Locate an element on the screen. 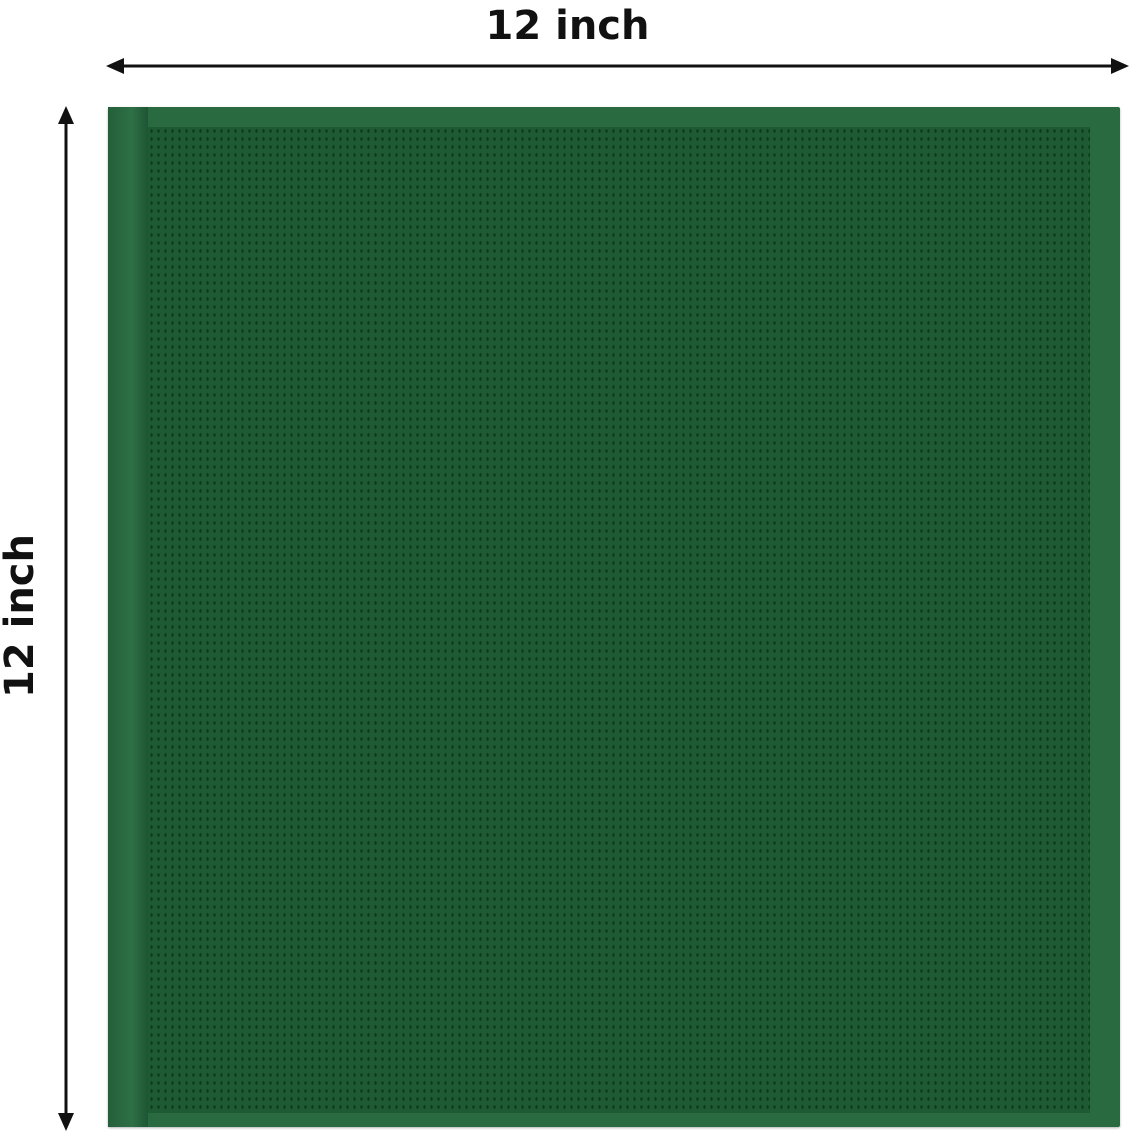 The image size is (1135, 1133). width-arrow is located at coordinates (617, 66).